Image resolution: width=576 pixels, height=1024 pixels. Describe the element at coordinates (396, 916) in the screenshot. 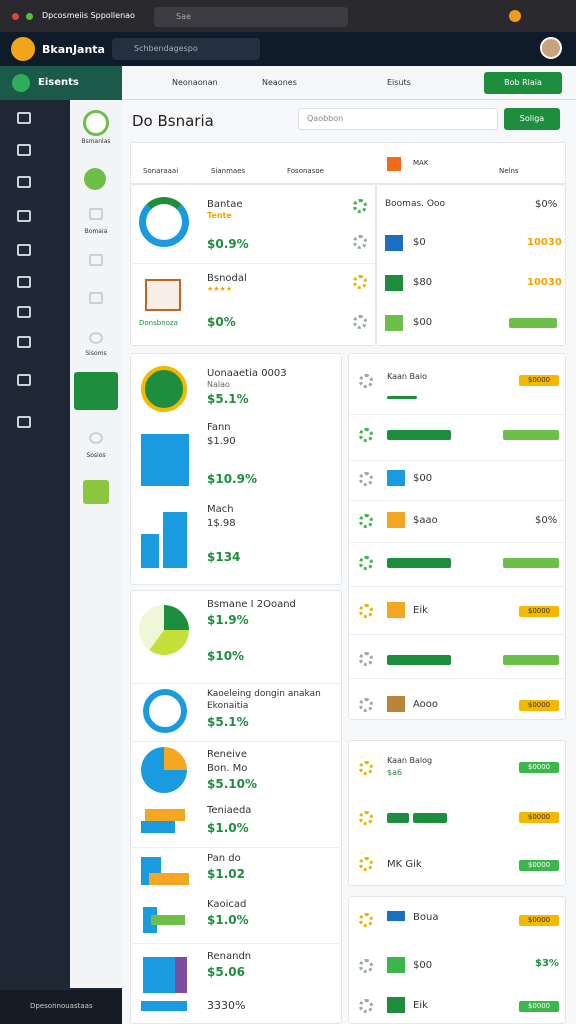

I see `activity-icon` at that location.